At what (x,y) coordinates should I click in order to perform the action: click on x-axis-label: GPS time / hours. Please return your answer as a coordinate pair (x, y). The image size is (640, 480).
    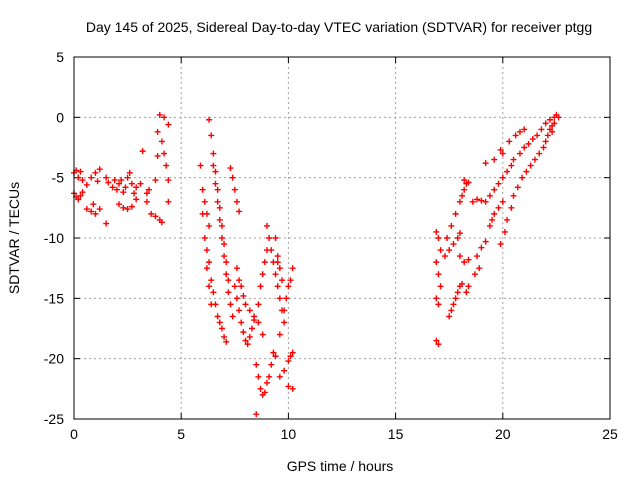
    Looking at the image, I should click on (340, 466).